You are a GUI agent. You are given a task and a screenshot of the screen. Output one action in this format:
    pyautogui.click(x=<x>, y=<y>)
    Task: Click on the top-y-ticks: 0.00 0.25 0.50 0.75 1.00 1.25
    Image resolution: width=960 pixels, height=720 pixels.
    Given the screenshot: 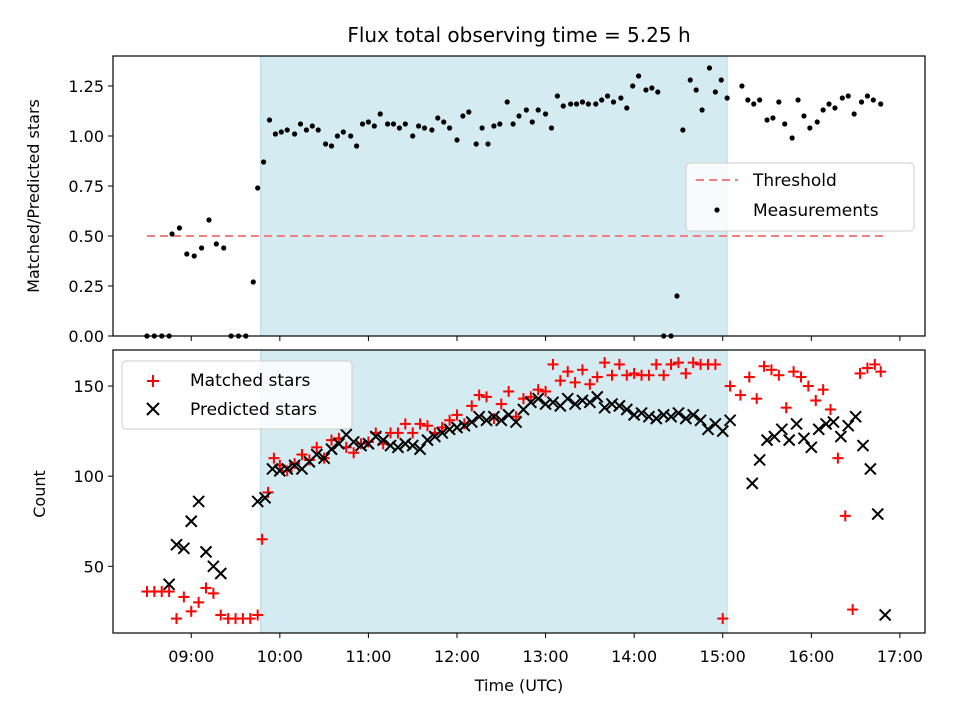 What is the action you would take?
    pyautogui.click(x=90, y=211)
    